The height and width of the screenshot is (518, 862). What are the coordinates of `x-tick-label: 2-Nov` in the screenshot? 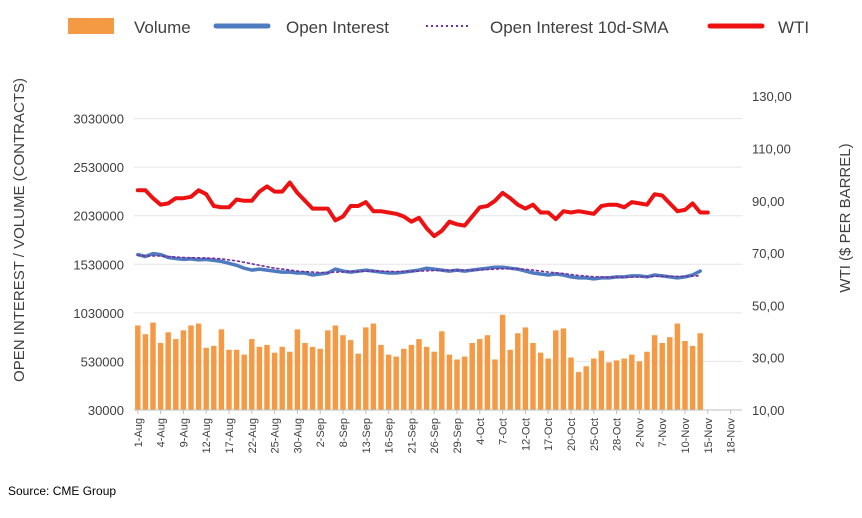 It's located at (640, 433).